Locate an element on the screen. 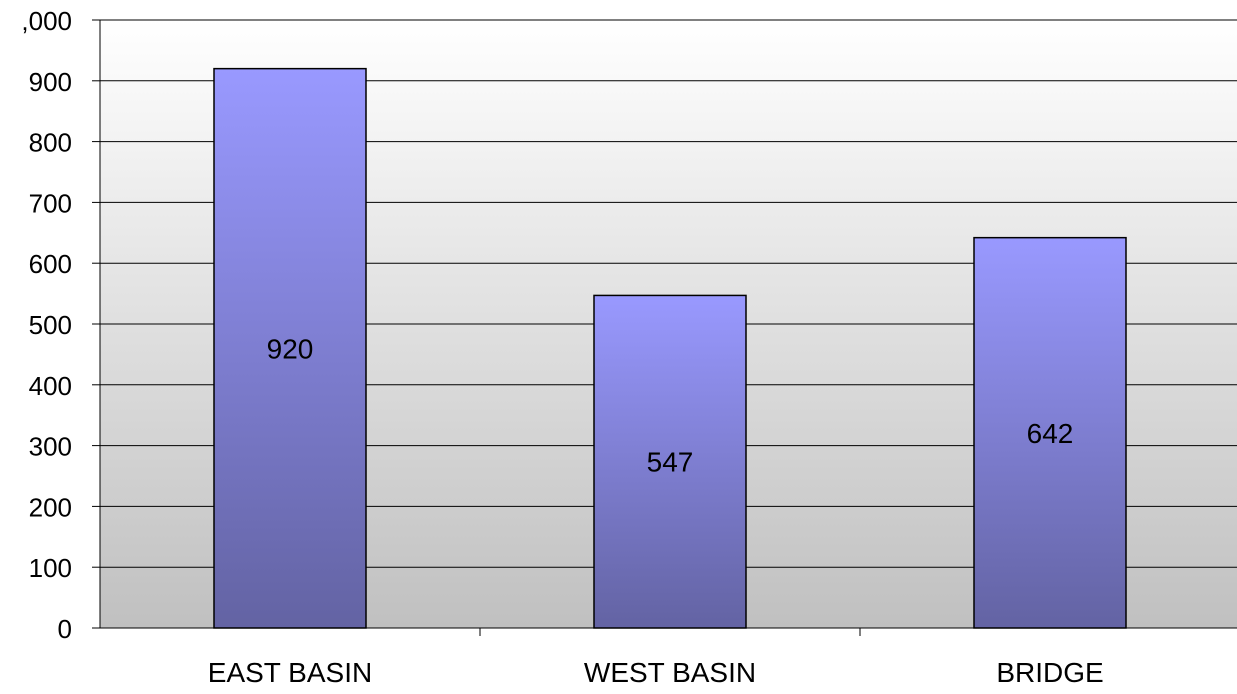 This screenshot has width=1237, height=694. data-labels: 920 547 642 is located at coordinates (670, 405).